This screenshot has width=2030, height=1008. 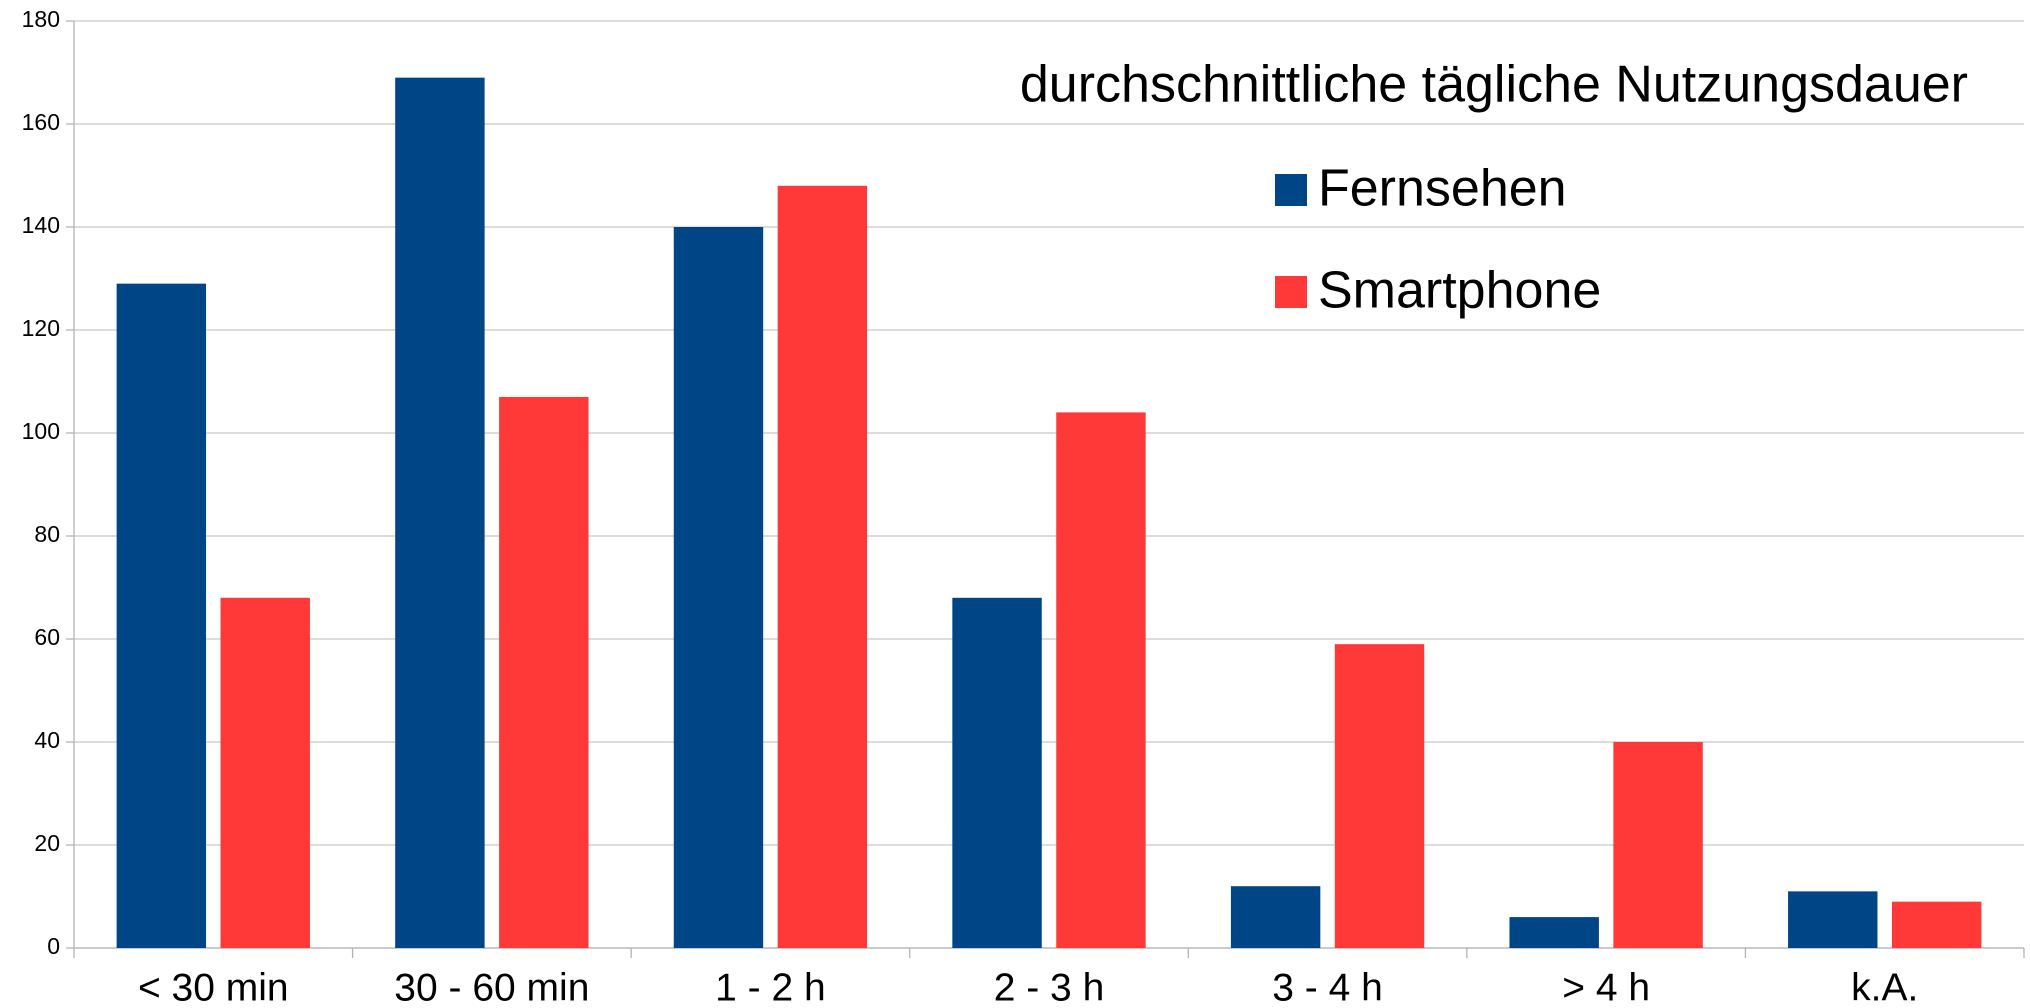 I want to click on y-tick-label: 40, so click(x=47, y=740).